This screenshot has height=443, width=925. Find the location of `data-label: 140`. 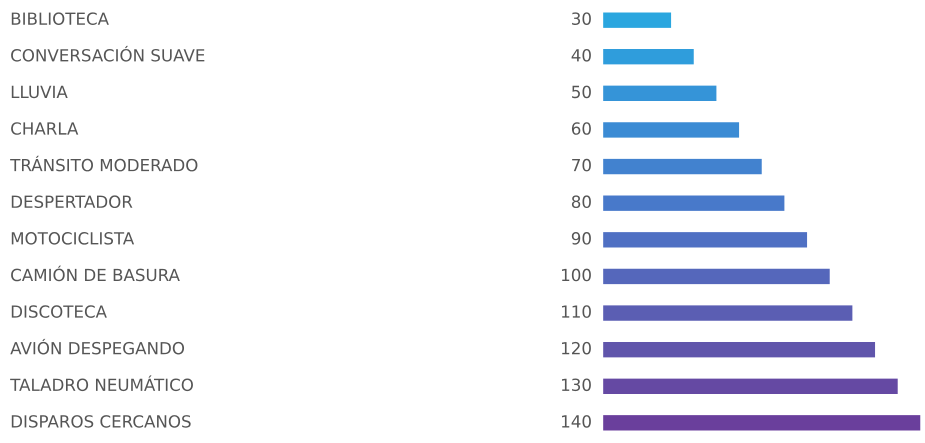

data-label: 140 is located at coordinates (576, 421).